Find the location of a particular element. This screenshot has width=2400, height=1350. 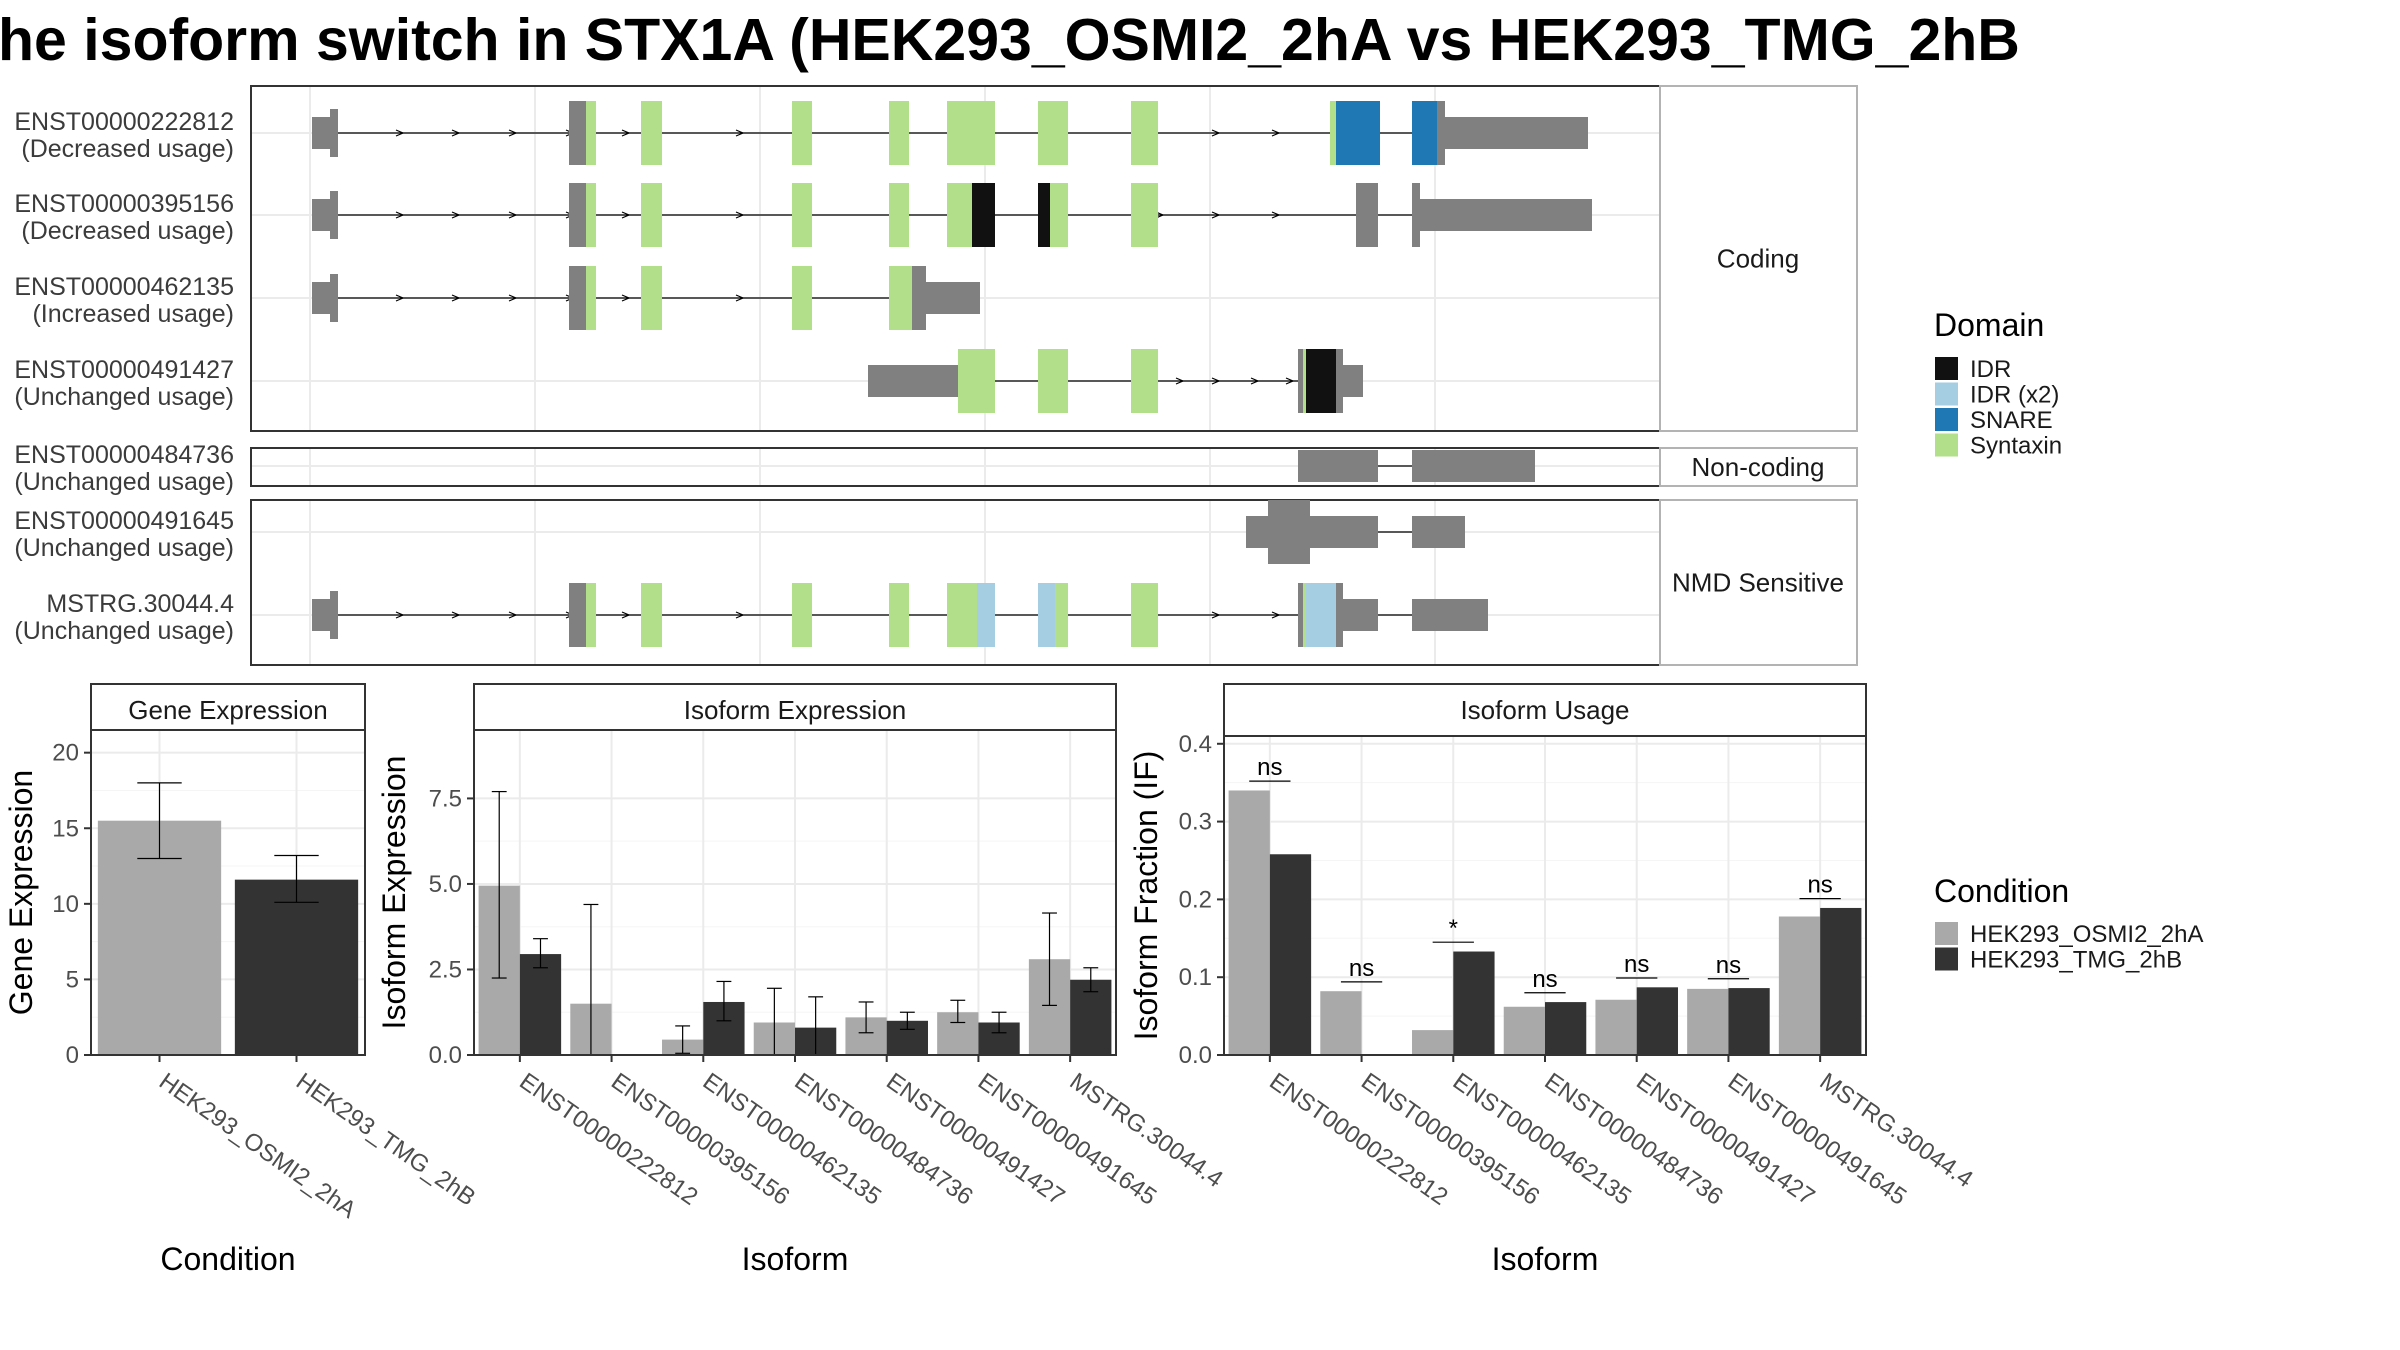

transcript-id-label: MSTRG.30044.4 is located at coordinates (140, 604).